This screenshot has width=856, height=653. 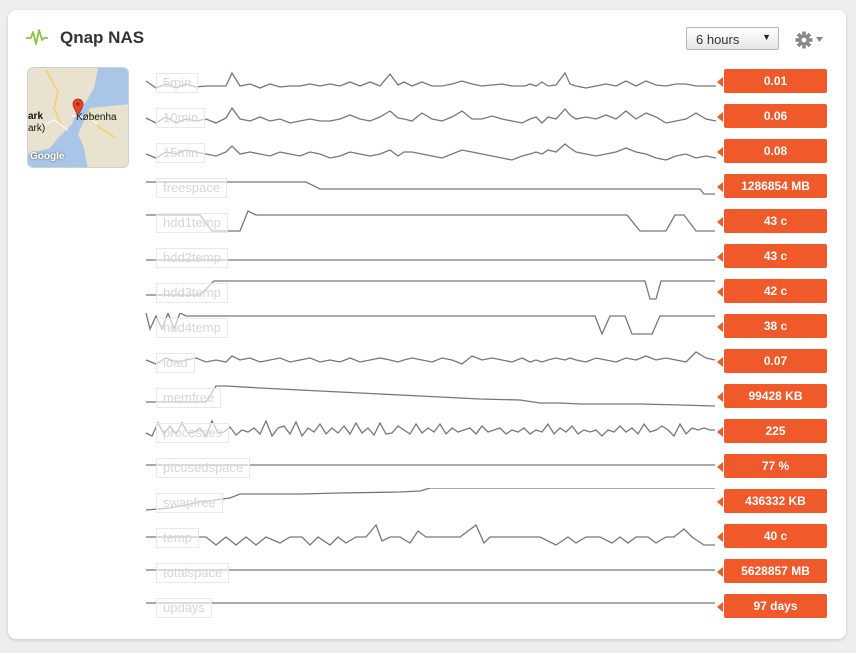 I want to click on metric-label: temp, so click(x=177, y=538).